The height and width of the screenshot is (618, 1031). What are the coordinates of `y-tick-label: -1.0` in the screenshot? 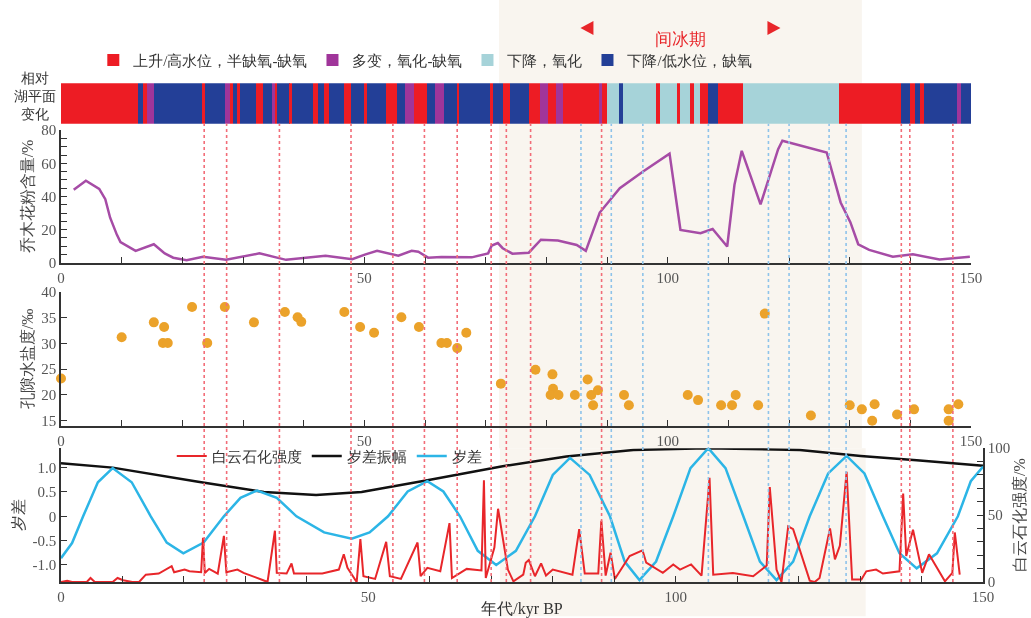 It's located at (44, 565).